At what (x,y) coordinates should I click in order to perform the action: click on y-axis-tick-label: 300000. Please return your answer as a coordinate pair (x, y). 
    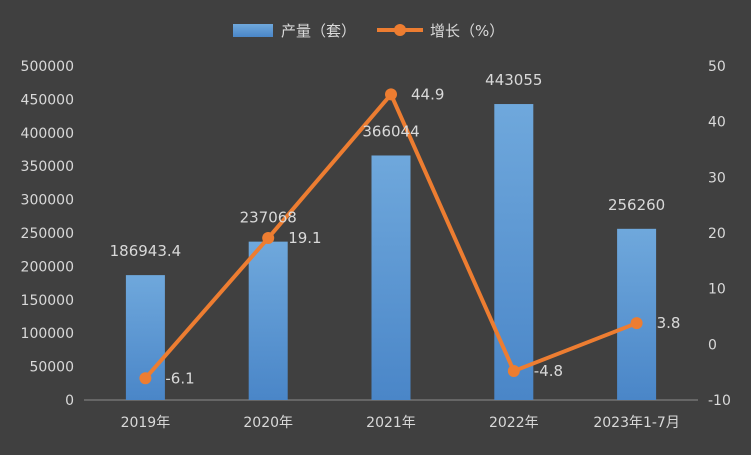
    Looking at the image, I should click on (47, 201).